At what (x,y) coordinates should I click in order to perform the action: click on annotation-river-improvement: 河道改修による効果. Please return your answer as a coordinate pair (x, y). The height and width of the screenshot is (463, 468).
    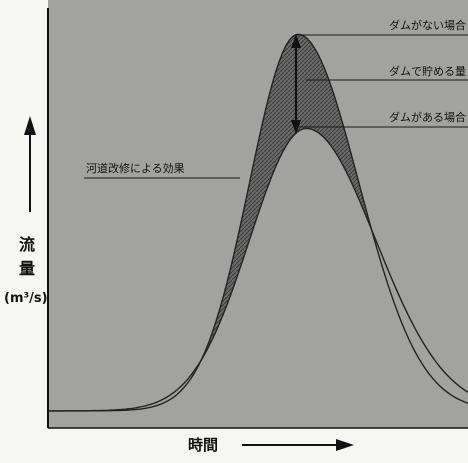
    Looking at the image, I should click on (135, 168).